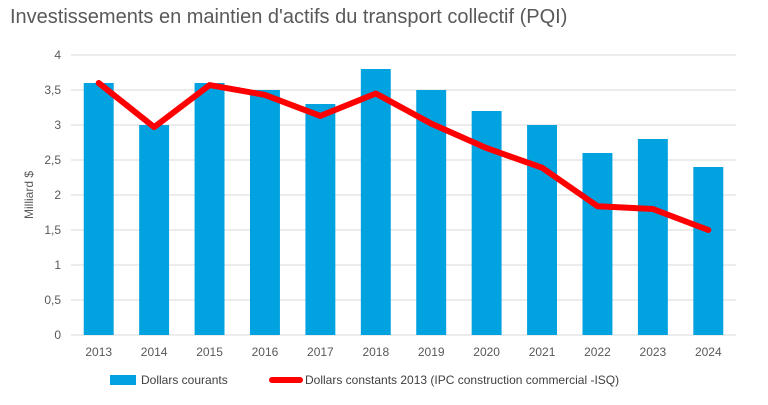  What do you see at coordinates (52, 160) in the screenshot?
I see `y-tick-label: 2,5` at bounding box center [52, 160].